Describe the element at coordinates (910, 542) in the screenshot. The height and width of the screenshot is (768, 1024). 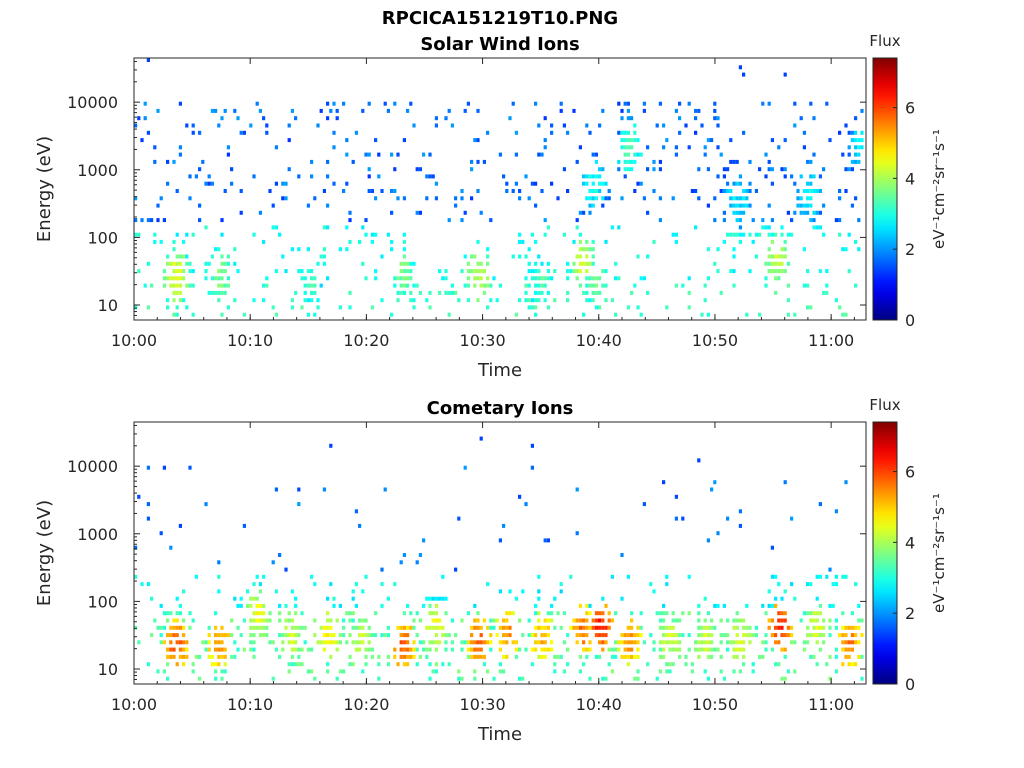
I see `cometary-cb-tick-label: 4` at that location.